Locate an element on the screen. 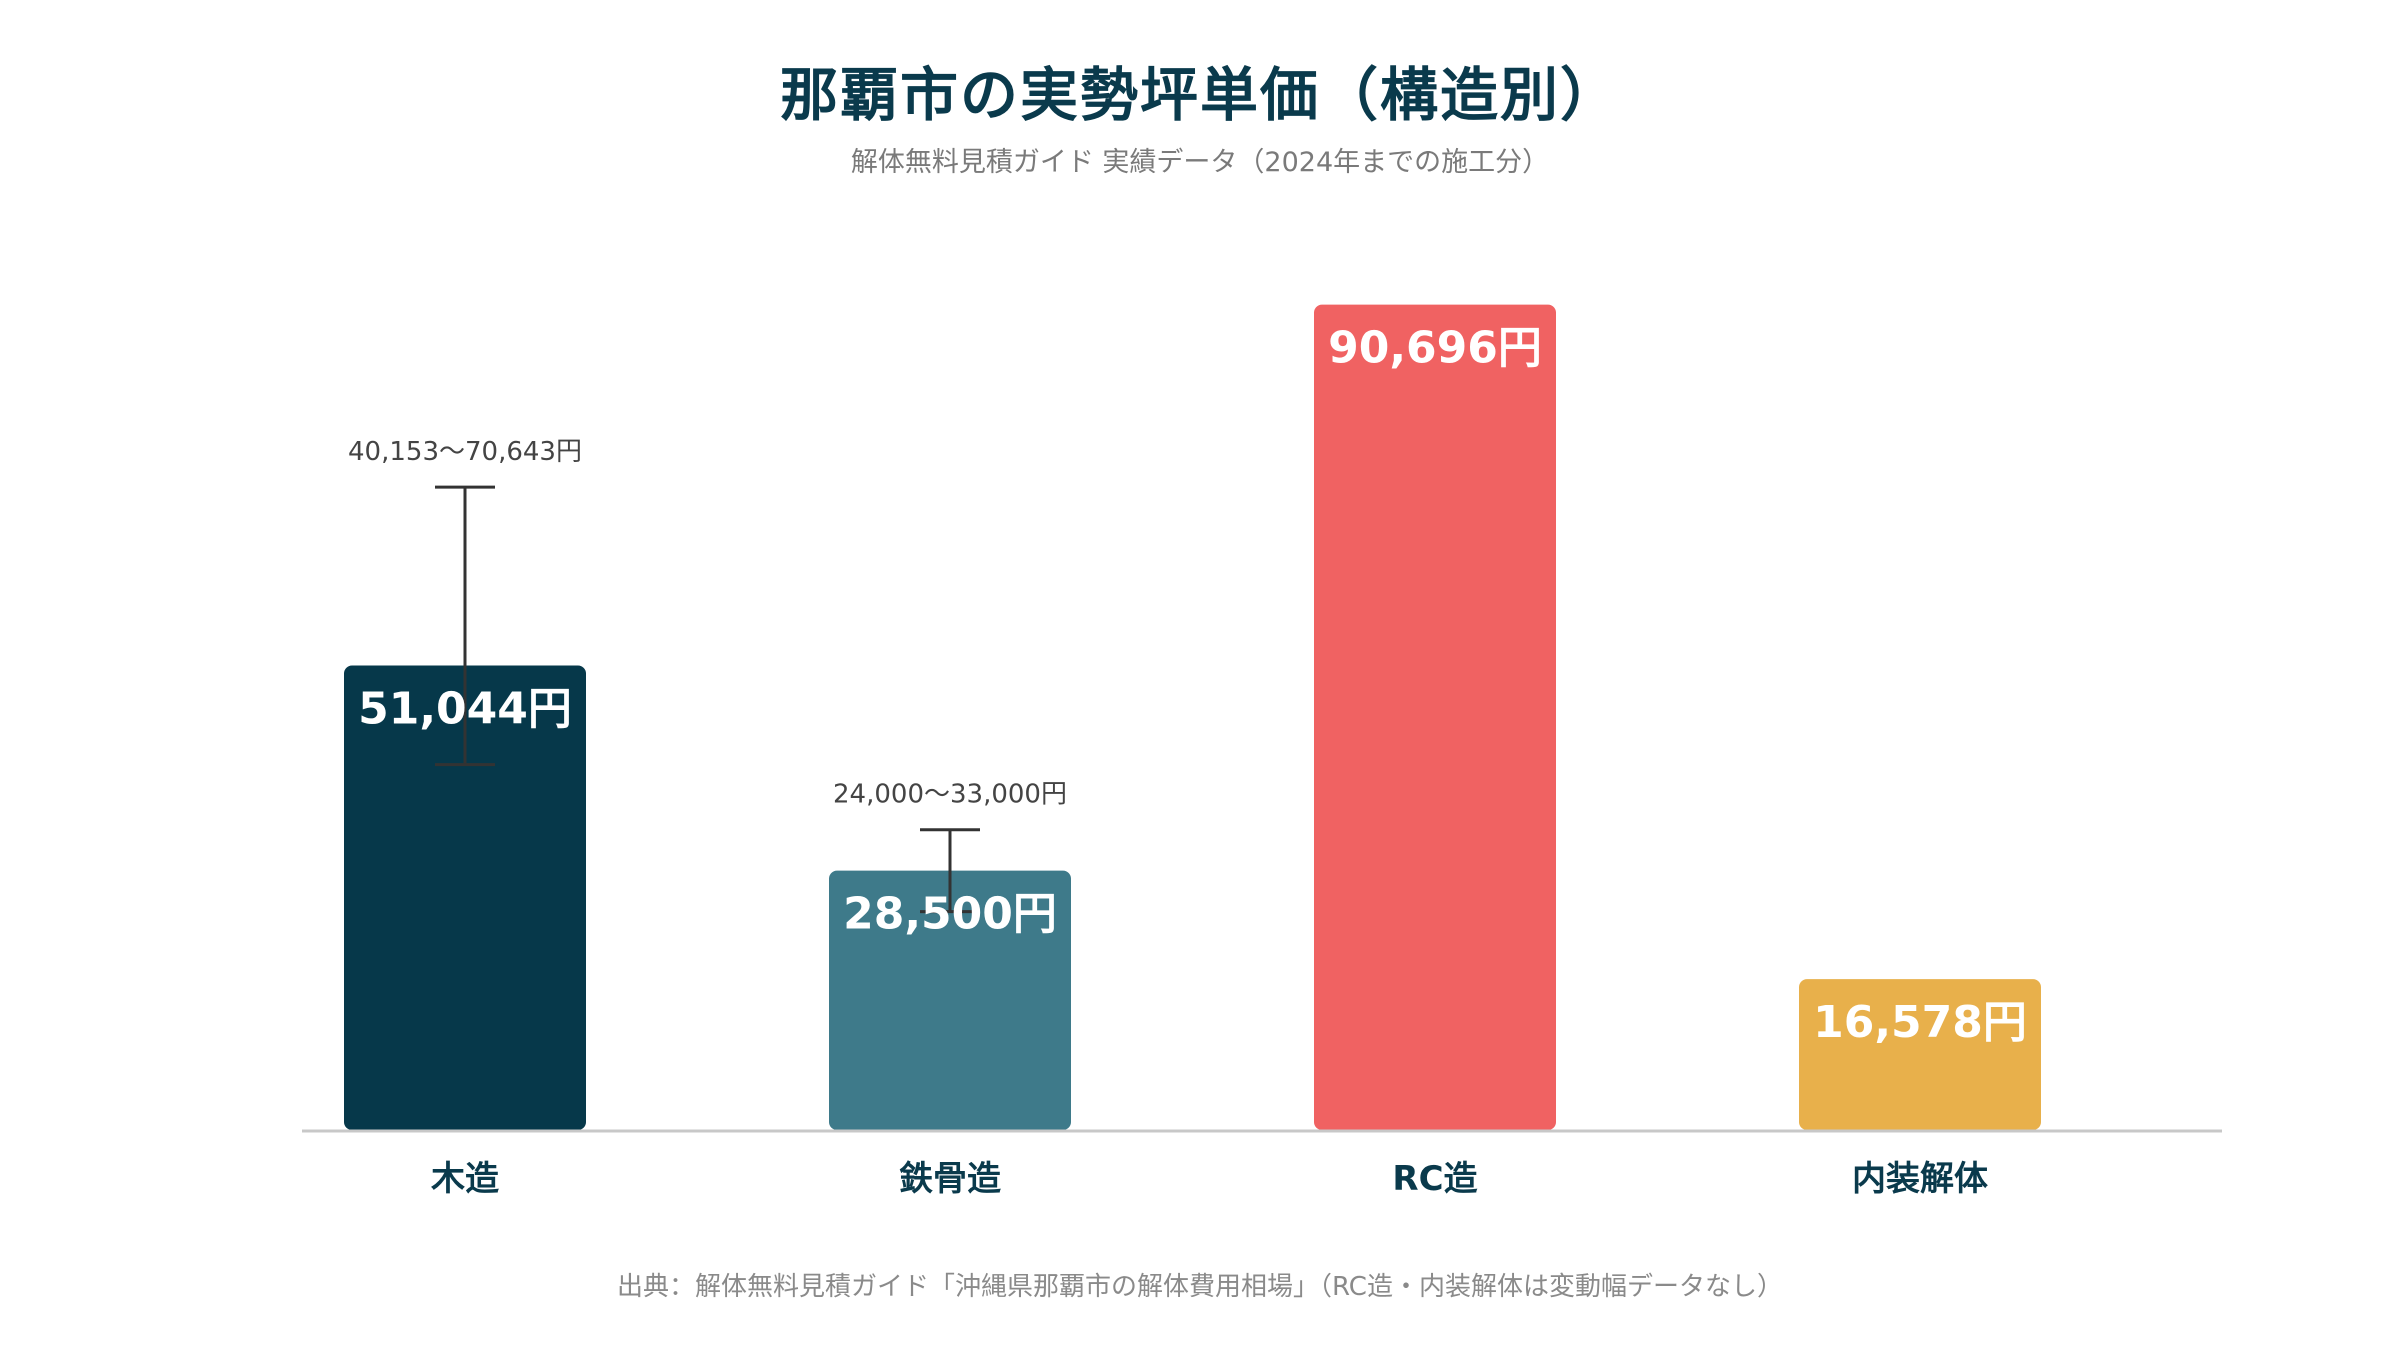  value-label-4: 16,578円 is located at coordinates (1920, 1022).